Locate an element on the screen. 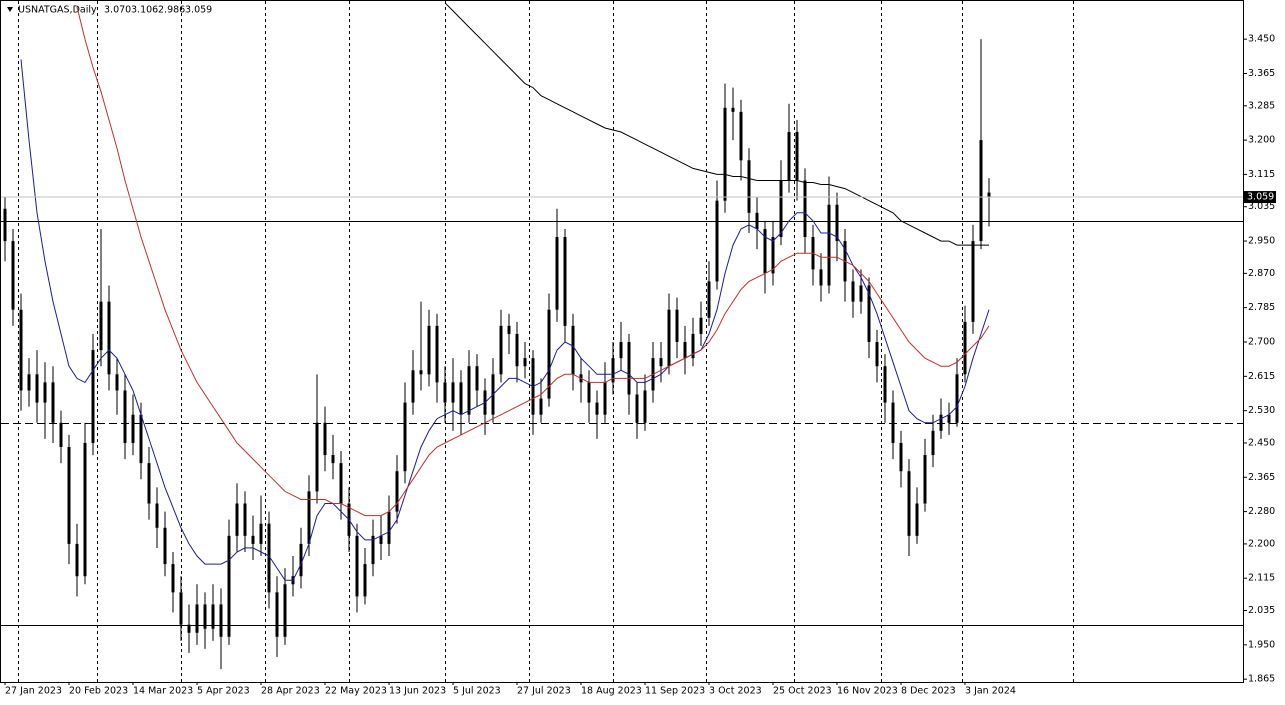 The image size is (1285, 705). y-tick-label: 2.950 is located at coordinates (1261, 241).